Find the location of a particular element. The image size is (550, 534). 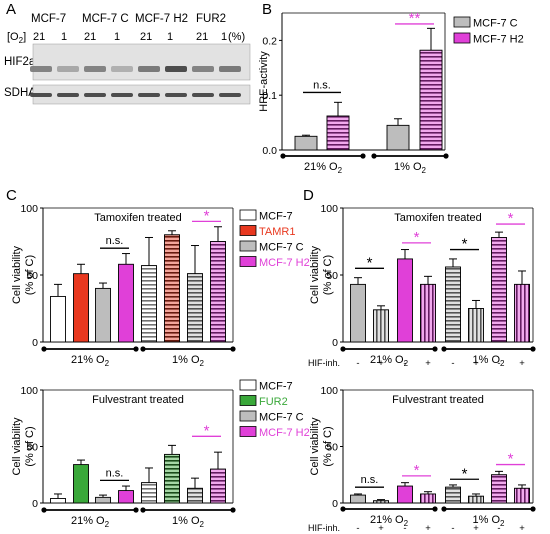

cell-line-label-0: MCF-7 is located at coordinates (48, 19).